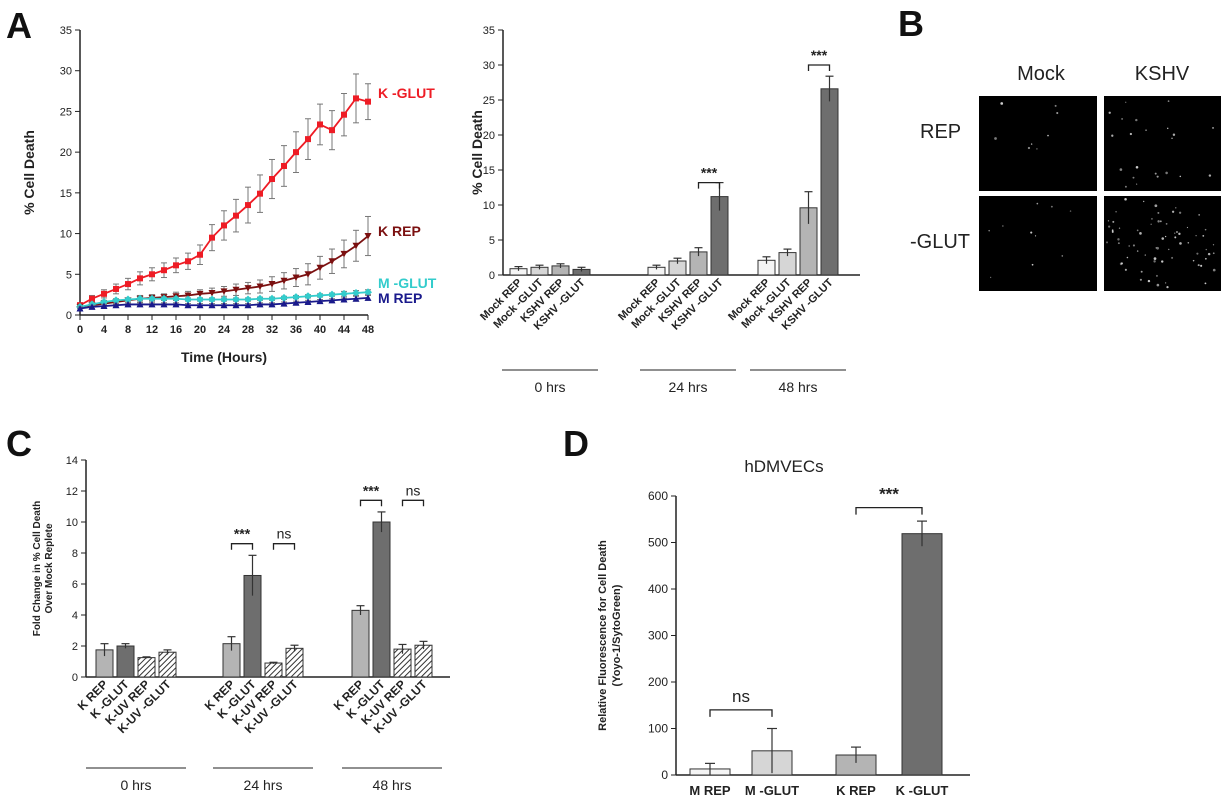 This screenshot has width=1226, height=800. What do you see at coordinates (66, 194) in the screenshot?
I see `y-tick-label: 15` at bounding box center [66, 194].